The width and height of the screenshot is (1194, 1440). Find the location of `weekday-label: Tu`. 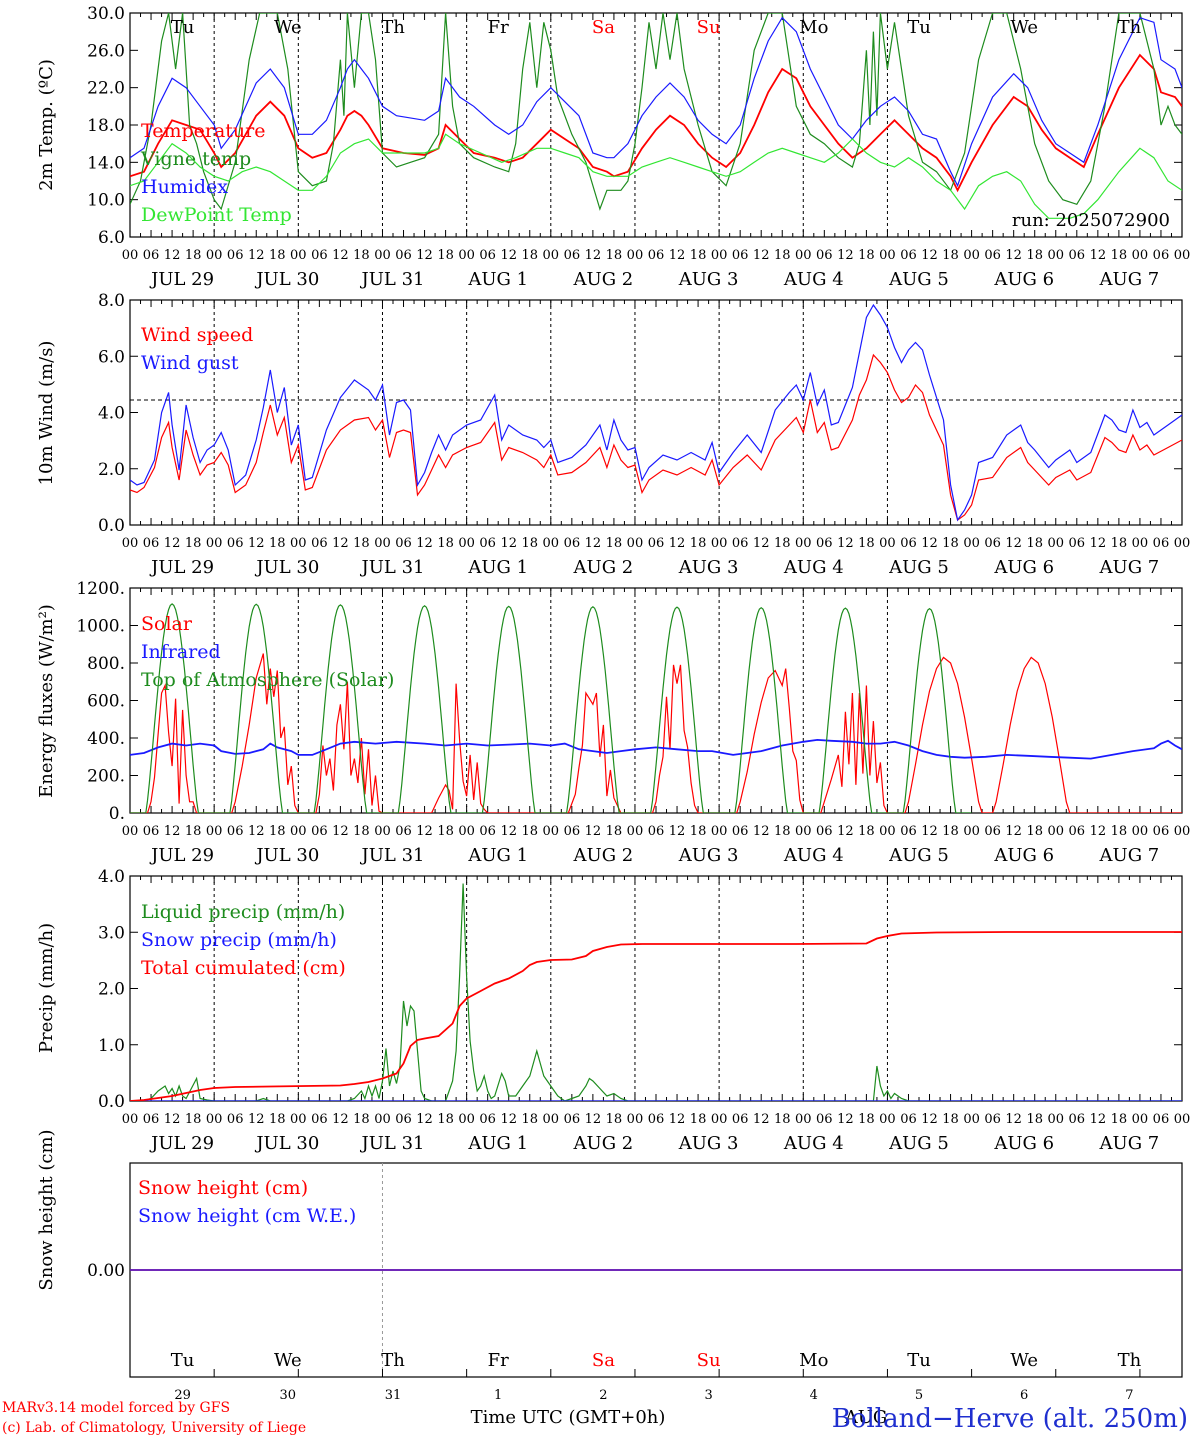

weekday-label: Tu is located at coordinates (183, 1360).